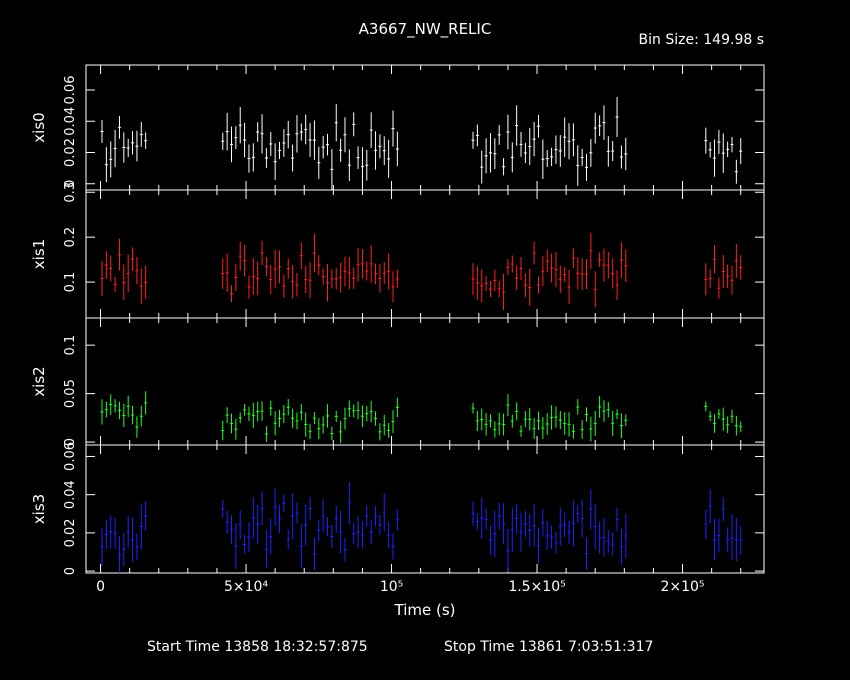 The width and height of the screenshot is (850, 680). I want to click on xis0-ytick-label: 0.06, so click(70, 90).